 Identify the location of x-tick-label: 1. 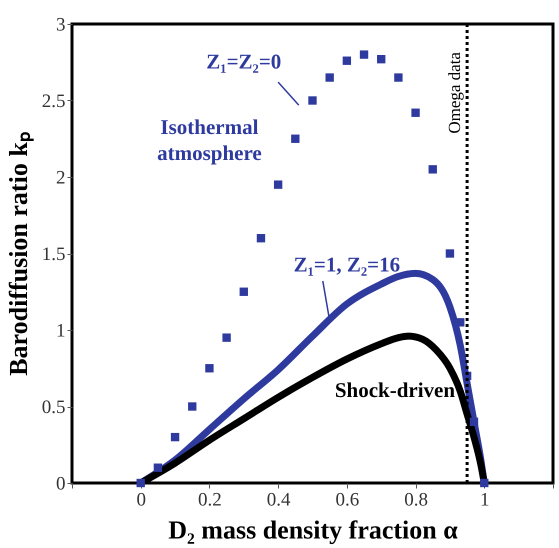
(485, 500).